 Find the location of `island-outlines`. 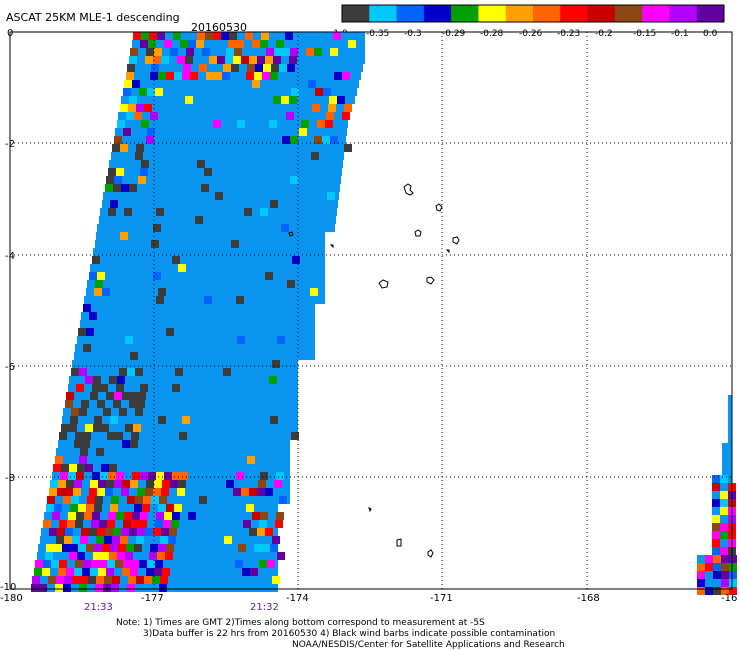

island-outlines is located at coordinates (374, 370).